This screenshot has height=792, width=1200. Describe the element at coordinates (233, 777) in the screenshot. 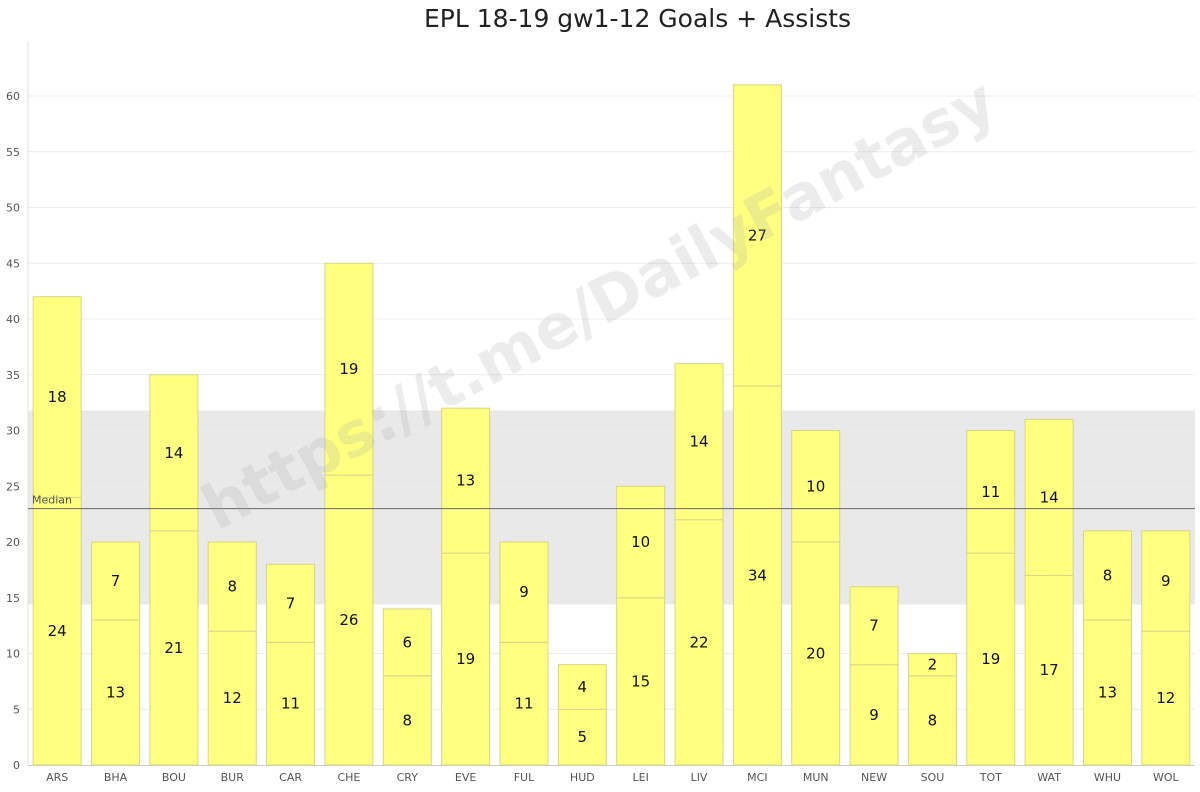

I see `x-tick-label: BUR` at that location.